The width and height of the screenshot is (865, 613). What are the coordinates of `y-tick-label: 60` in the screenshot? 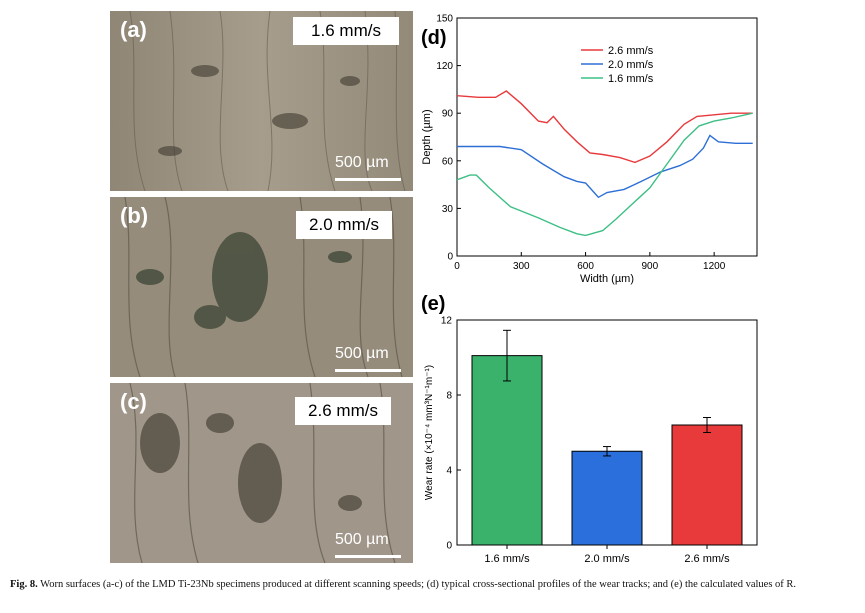 It's located at (448, 161).